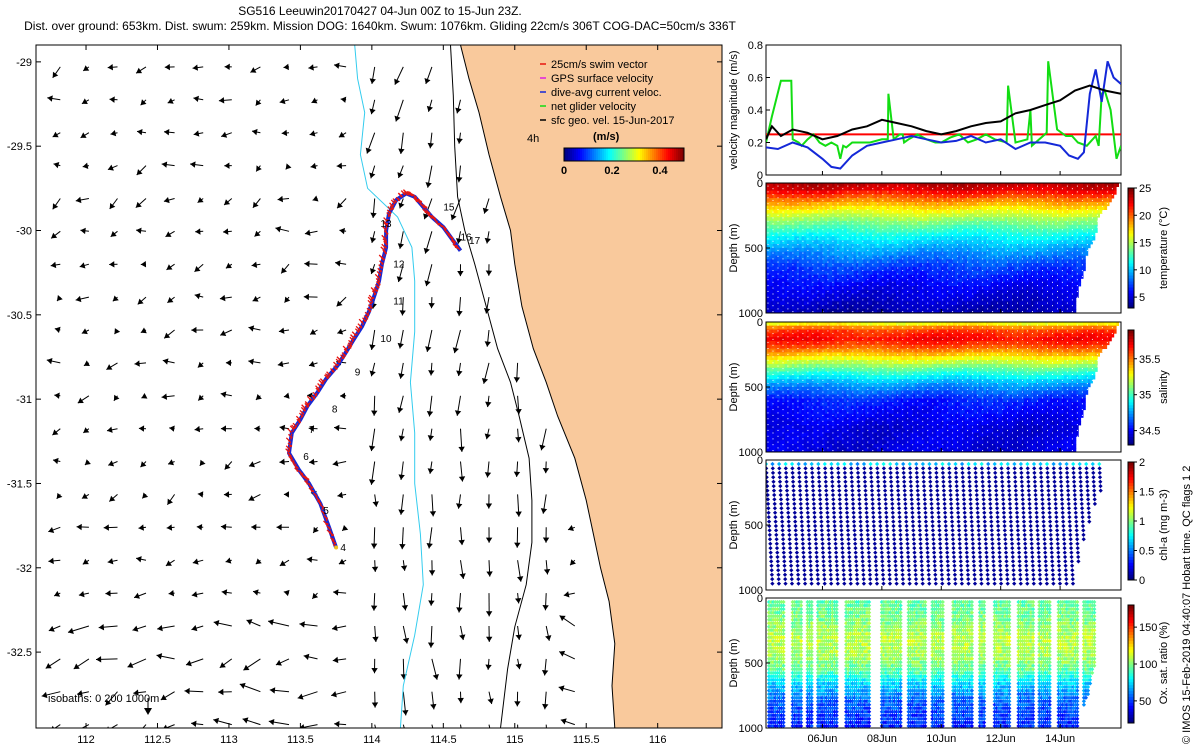 The image size is (1200, 750). I want to click on velocity-ylabel: velocity magnitude (m/s), so click(734, 109).